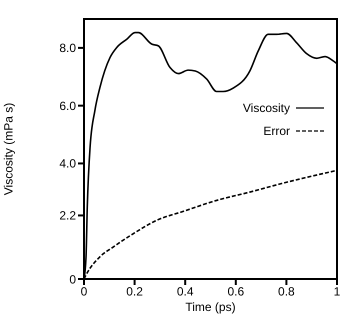  Describe the element at coordinates (235, 291) in the screenshot. I see `x-tick-label: 0.6` at that location.